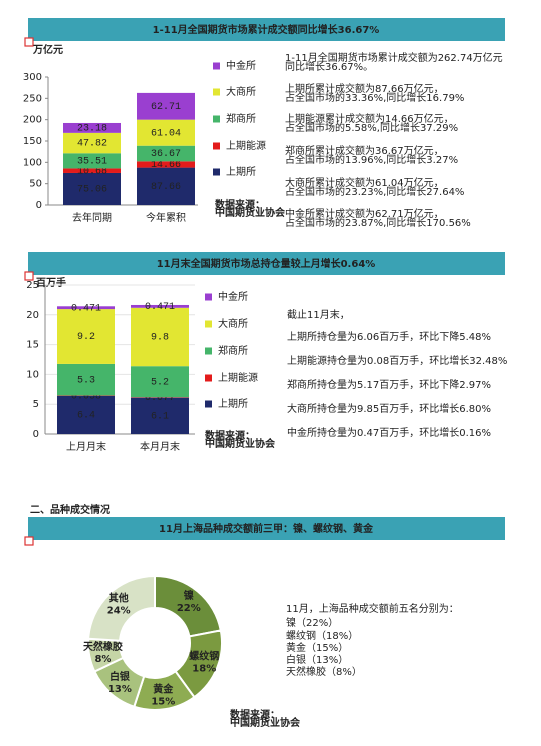 This screenshot has width=541, height=746. I want to click on donut-segment, so click(121, 608).